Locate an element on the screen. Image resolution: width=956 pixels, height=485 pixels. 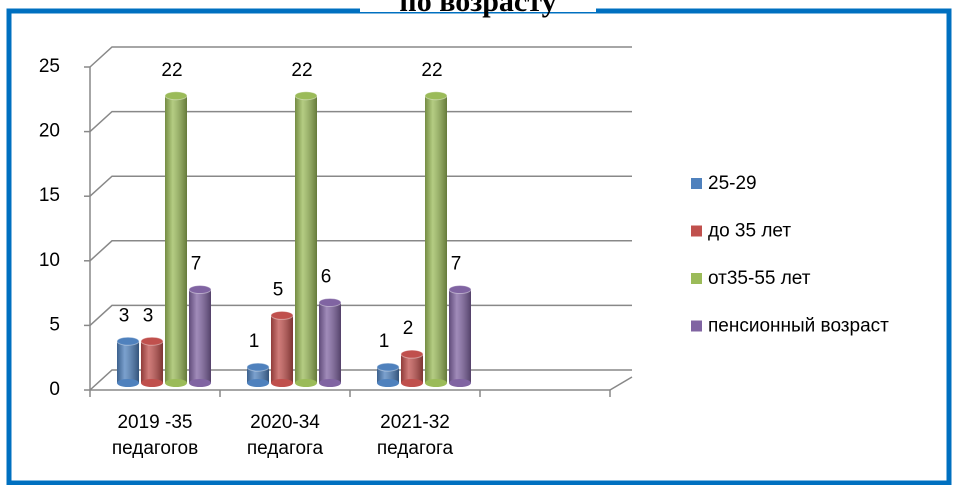
y-tick-label: 0 is located at coordinates (54, 389).